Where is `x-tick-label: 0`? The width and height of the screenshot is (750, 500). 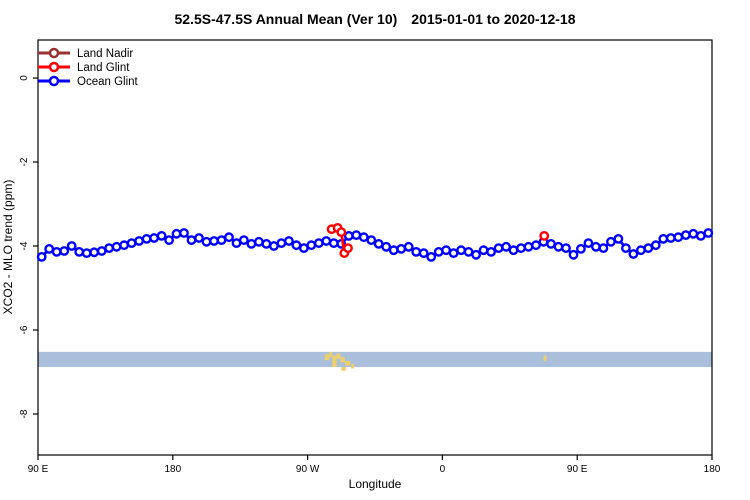
x-tick-label: 0 is located at coordinates (443, 469).